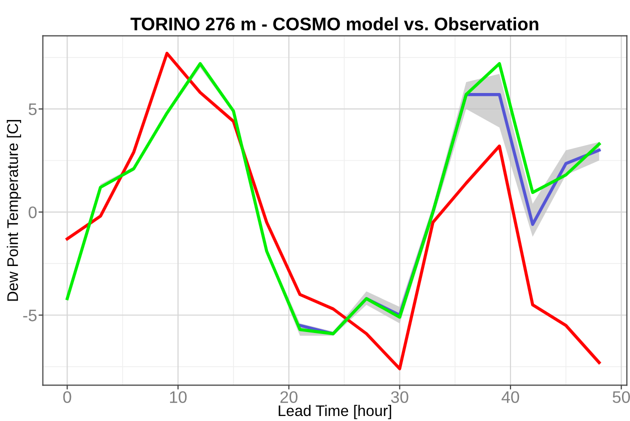 This screenshot has width=630, height=421. What do you see at coordinates (511, 397) in the screenshot?
I see `x-tick-label: 40` at bounding box center [511, 397].